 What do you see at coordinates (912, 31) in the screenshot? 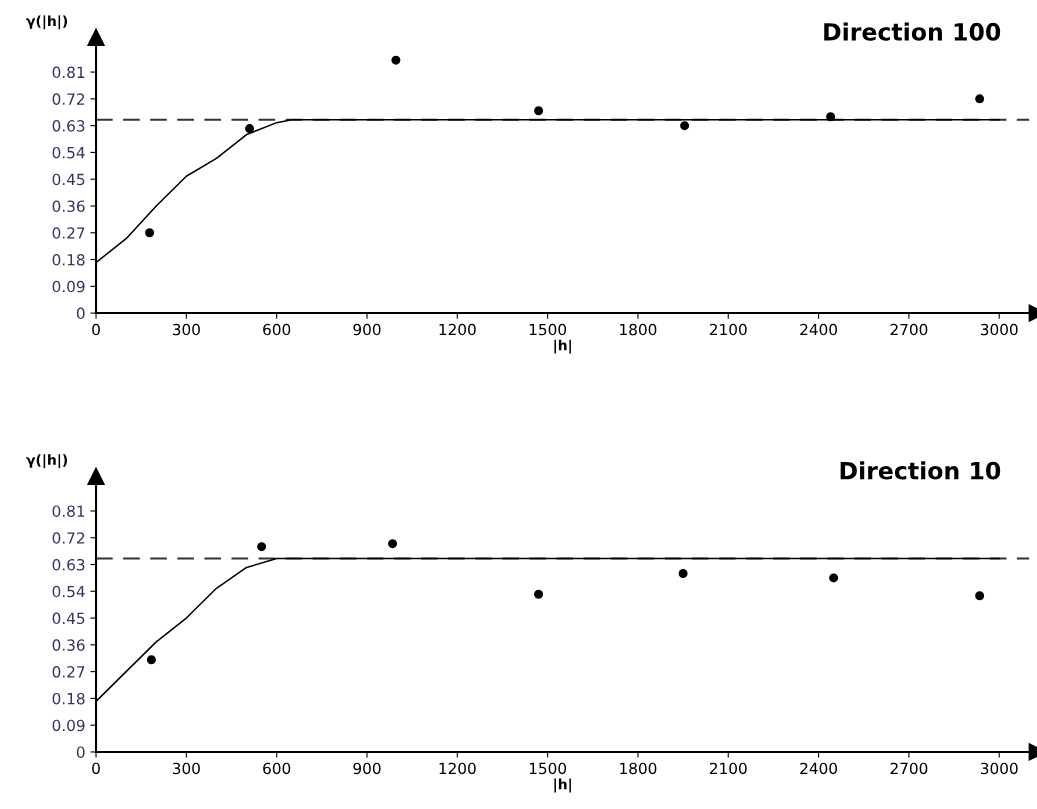
I see `chart-title: Direction 100` at bounding box center [912, 31].